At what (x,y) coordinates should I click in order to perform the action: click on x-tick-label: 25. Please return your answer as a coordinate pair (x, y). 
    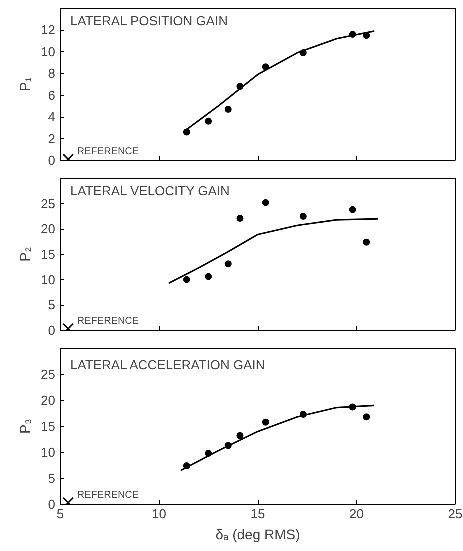
    Looking at the image, I should click on (455, 514).